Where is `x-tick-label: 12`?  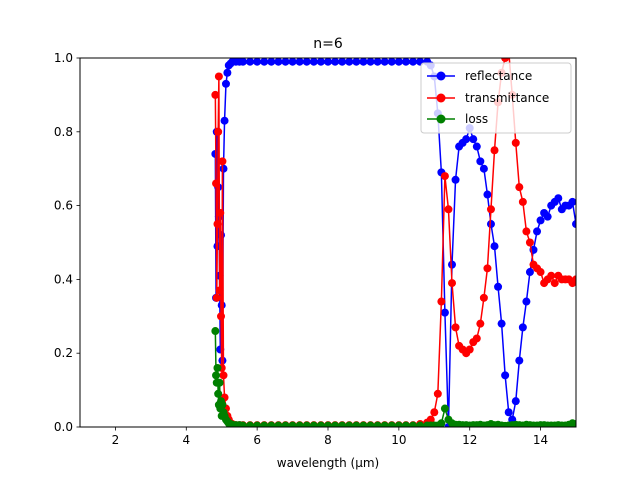 x-tick-label: 12 is located at coordinates (469, 440).